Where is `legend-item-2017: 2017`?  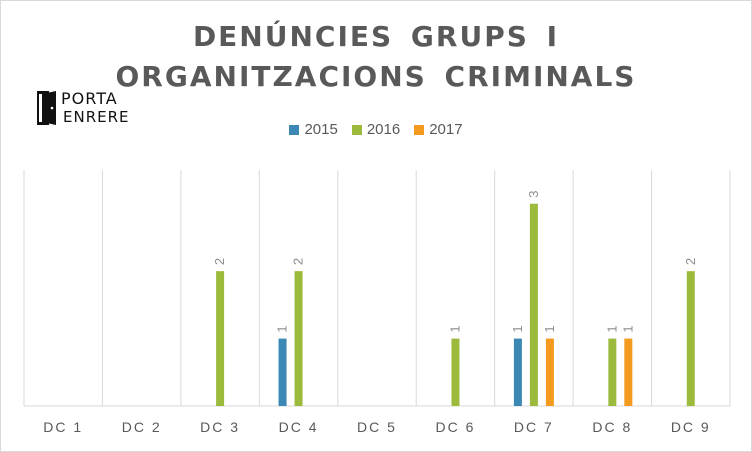 legend-item-2017: 2017 is located at coordinates (438, 129).